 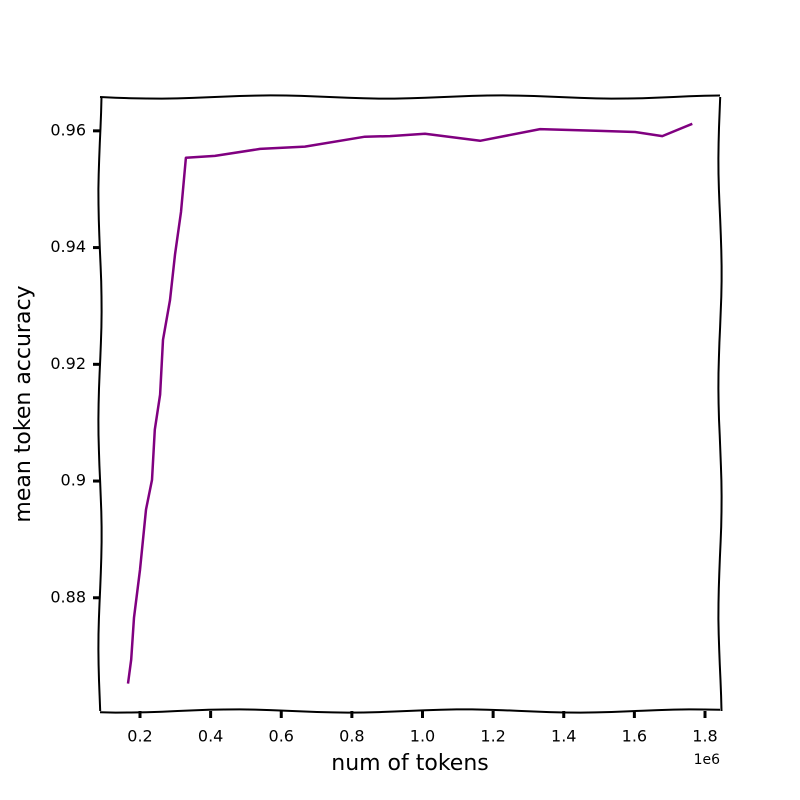 What do you see at coordinates (210, 736) in the screenshot?
I see `x-tick-label: 0.4` at bounding box center [210, 736].